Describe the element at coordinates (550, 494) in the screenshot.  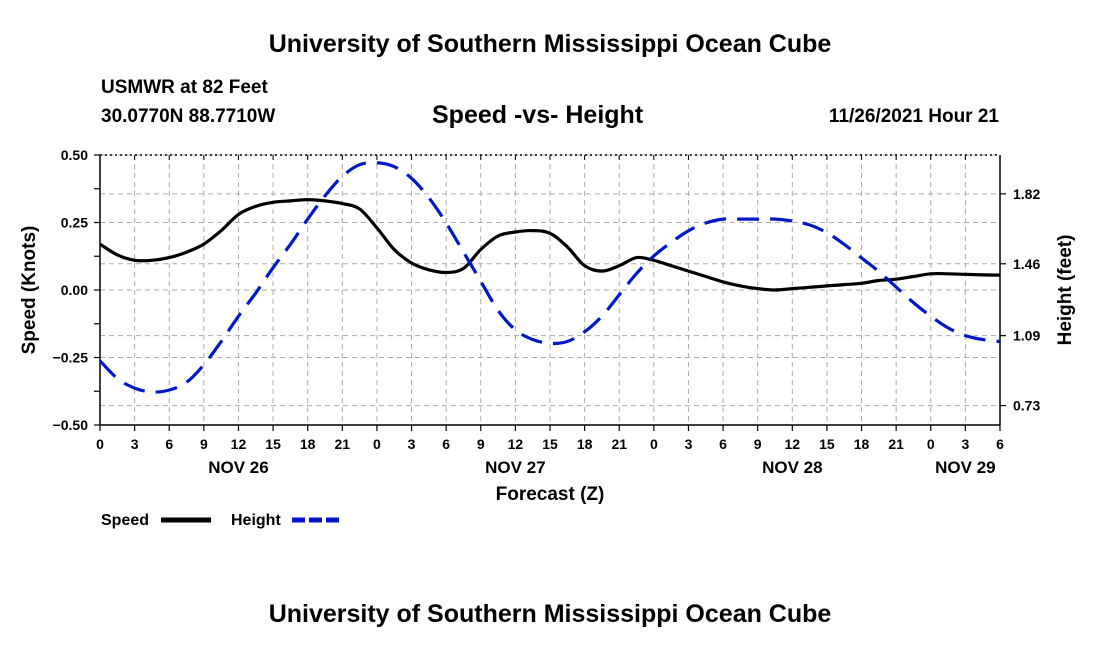
I see `x-axis-title: Forecast (Z)` at that location.